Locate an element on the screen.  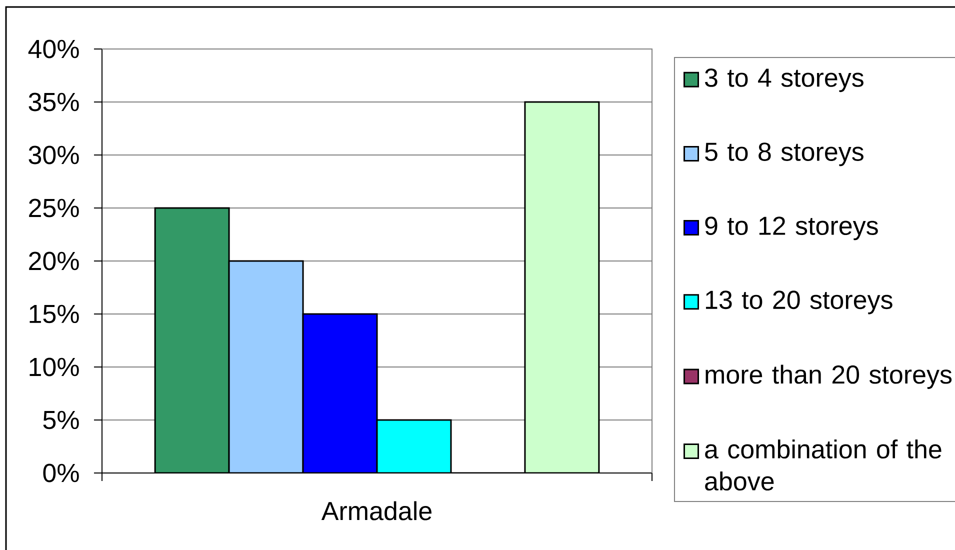
legend-label: a combination of the above is located at coordinates (823, 465).